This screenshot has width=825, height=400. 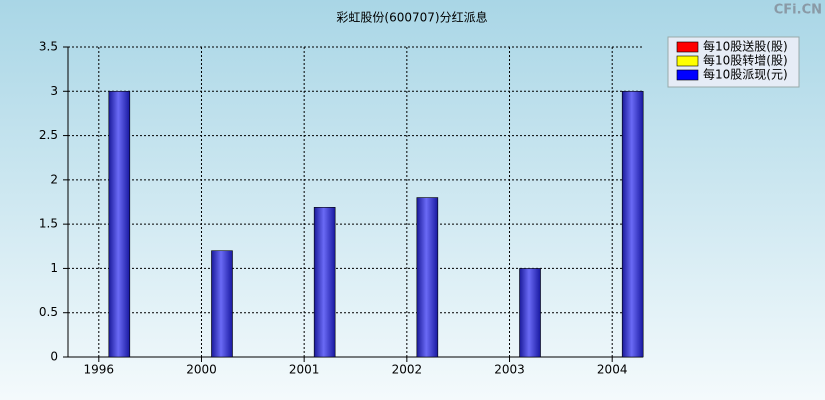 I want to click on legend-label: 每10股派现(元), so click(x=745, y=74).